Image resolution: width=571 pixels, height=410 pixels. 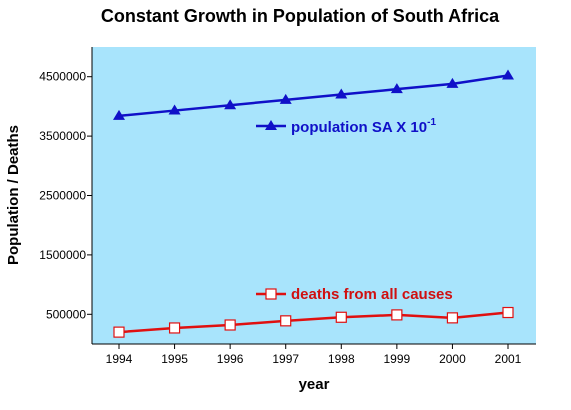 What do you see at coordinates (314, 384) in the screenshot?
I see `x-axis-label: year` at bounding box center [314, 384].